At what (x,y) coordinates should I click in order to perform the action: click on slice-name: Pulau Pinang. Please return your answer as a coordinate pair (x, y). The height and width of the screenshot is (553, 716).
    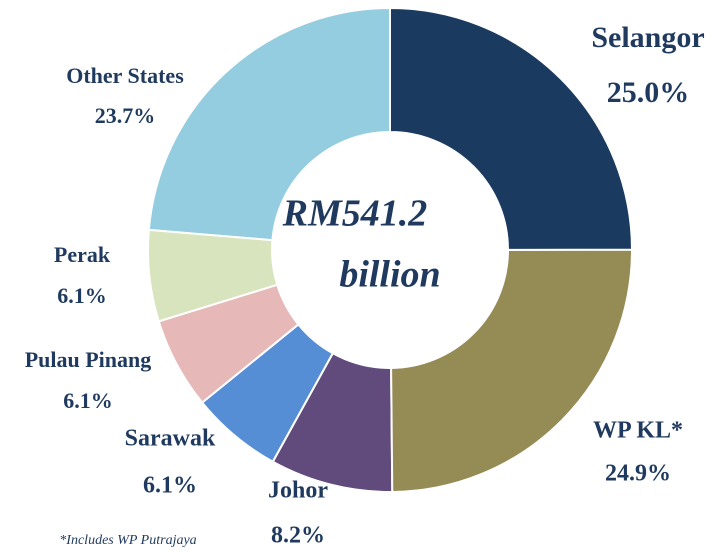
    Looking at the image, I should click on (88, 359).